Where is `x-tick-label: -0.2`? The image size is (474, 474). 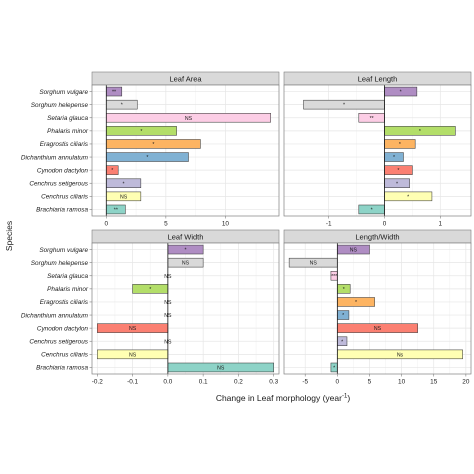 x-tick-label: -0.2 is located at coordinates (97, 382).